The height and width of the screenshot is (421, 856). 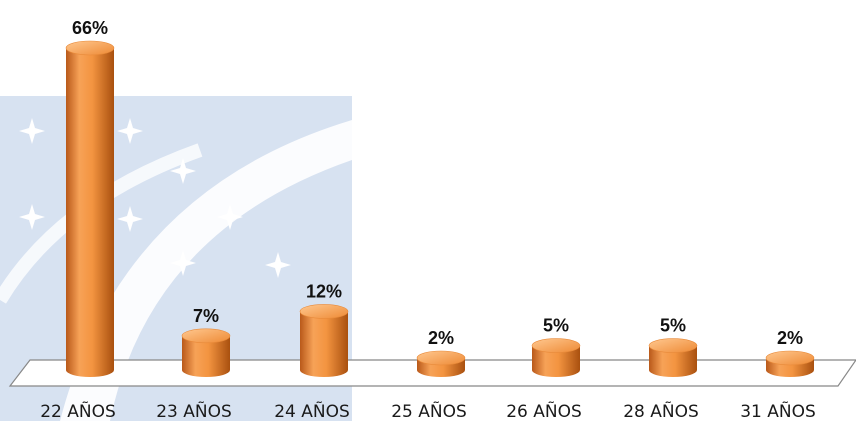 What do you see at coordinates (206, 316) in the screenshot?
I see `value-label: 7%` at bounding box center [206, 316].